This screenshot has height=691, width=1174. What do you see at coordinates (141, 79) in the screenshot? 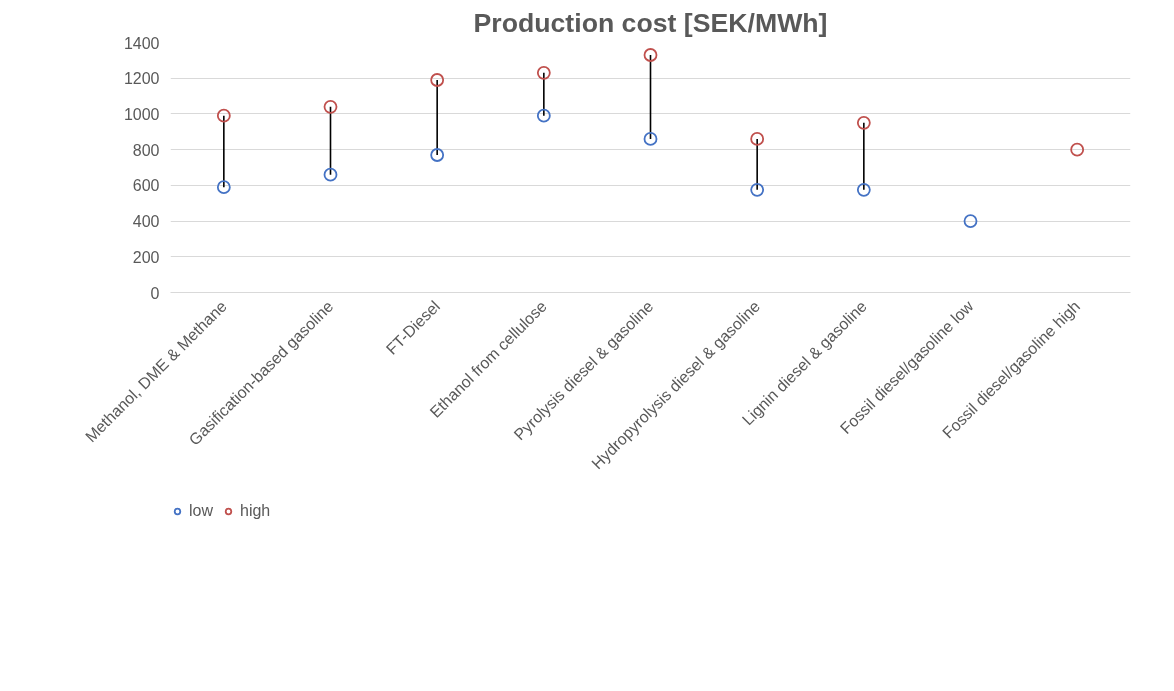
I see `y-tick-label: 1200` at bounding box center [141, 79].